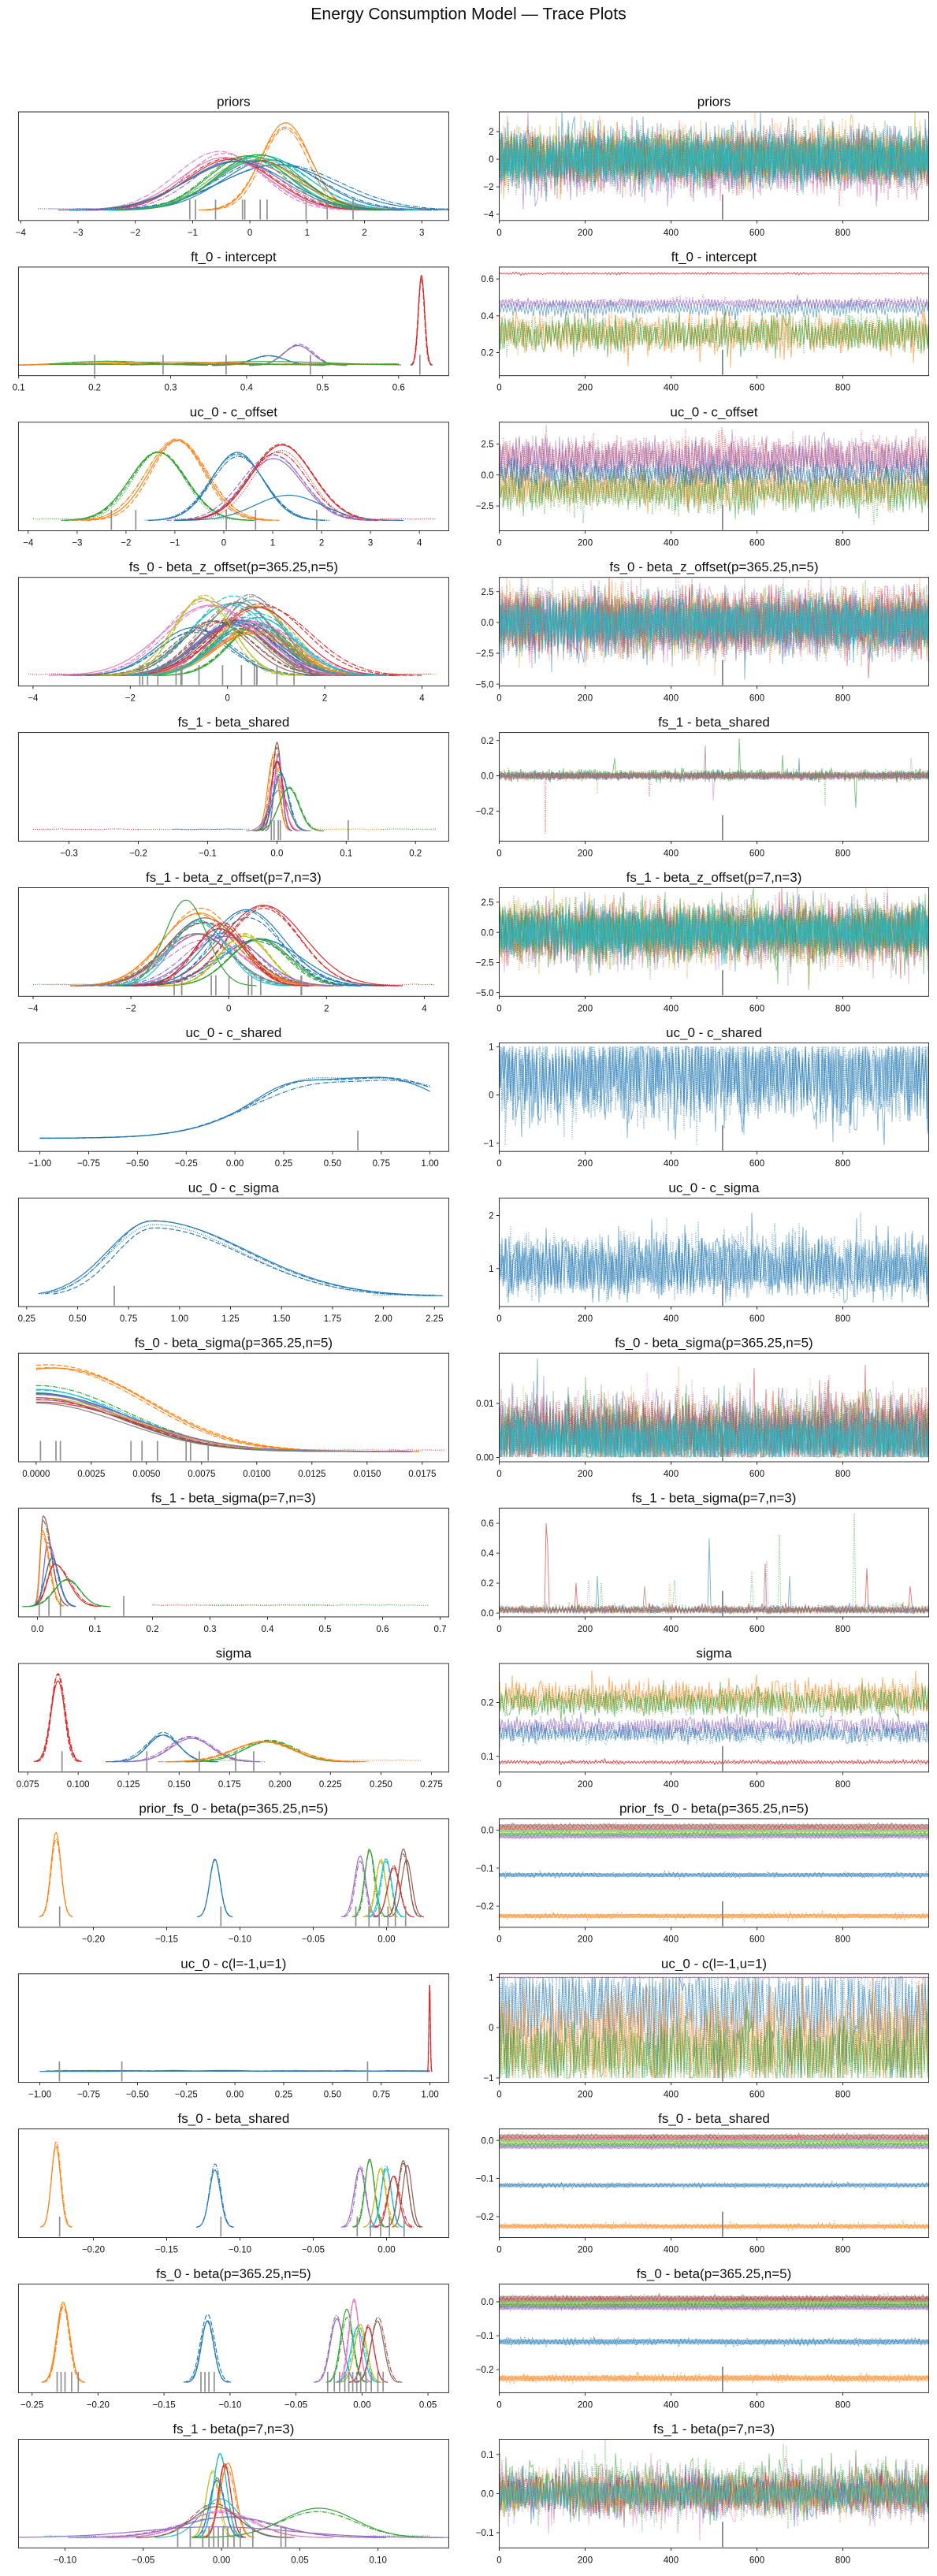 Image resolution: width=937 pixels, height=2576 pixels. What do you see at coordinates (714, 2118) in the screenshot?
I see `svg-text: fs_0 - beta_shared` at bounding box center [714, 2118].